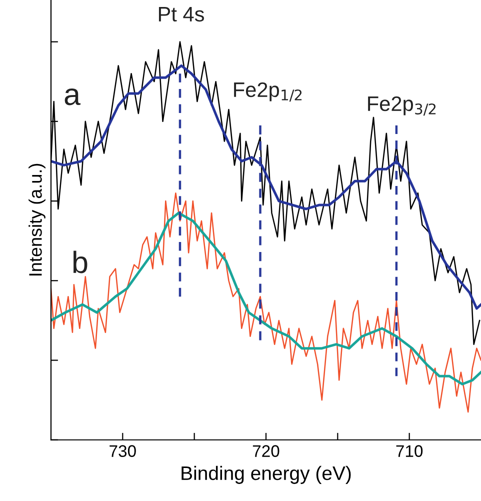 This screenshot has width=481, height=501. Describe the element at coordinates (409, 451) in the screenshot. I see `x-tick-label: 710` at that location.